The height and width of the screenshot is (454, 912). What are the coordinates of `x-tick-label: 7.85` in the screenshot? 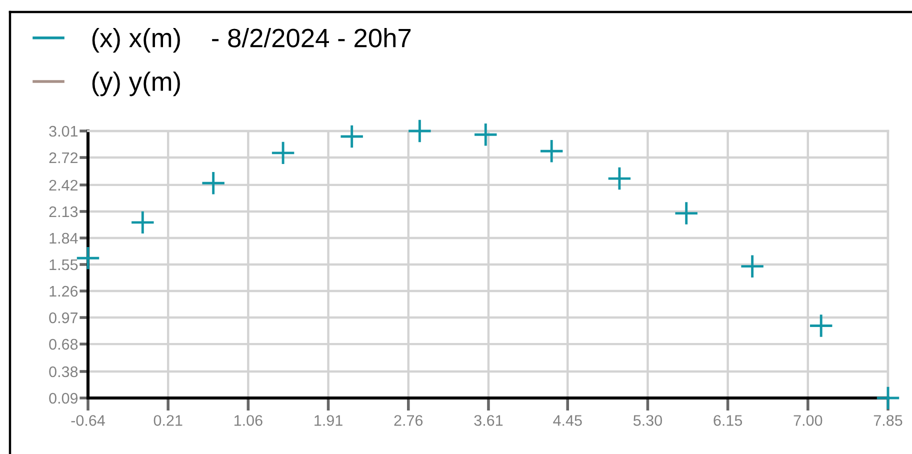 It's located at (888, 420).